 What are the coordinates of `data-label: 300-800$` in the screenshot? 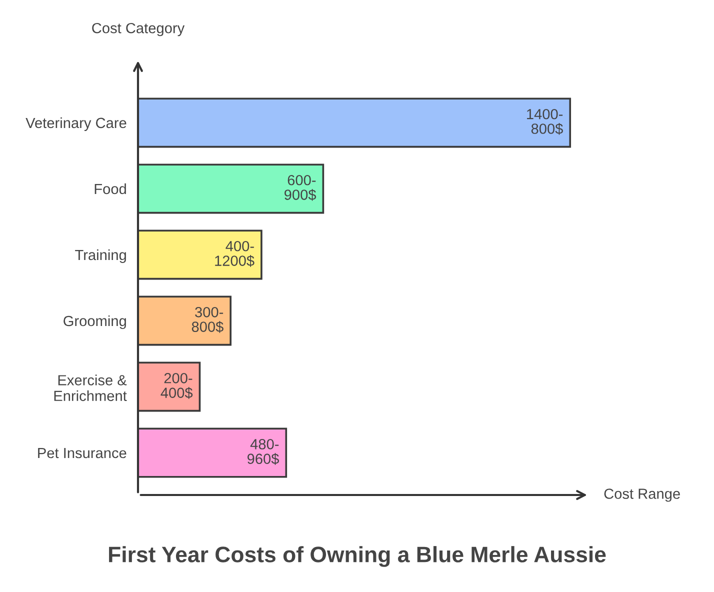 It's located at (208, 319).